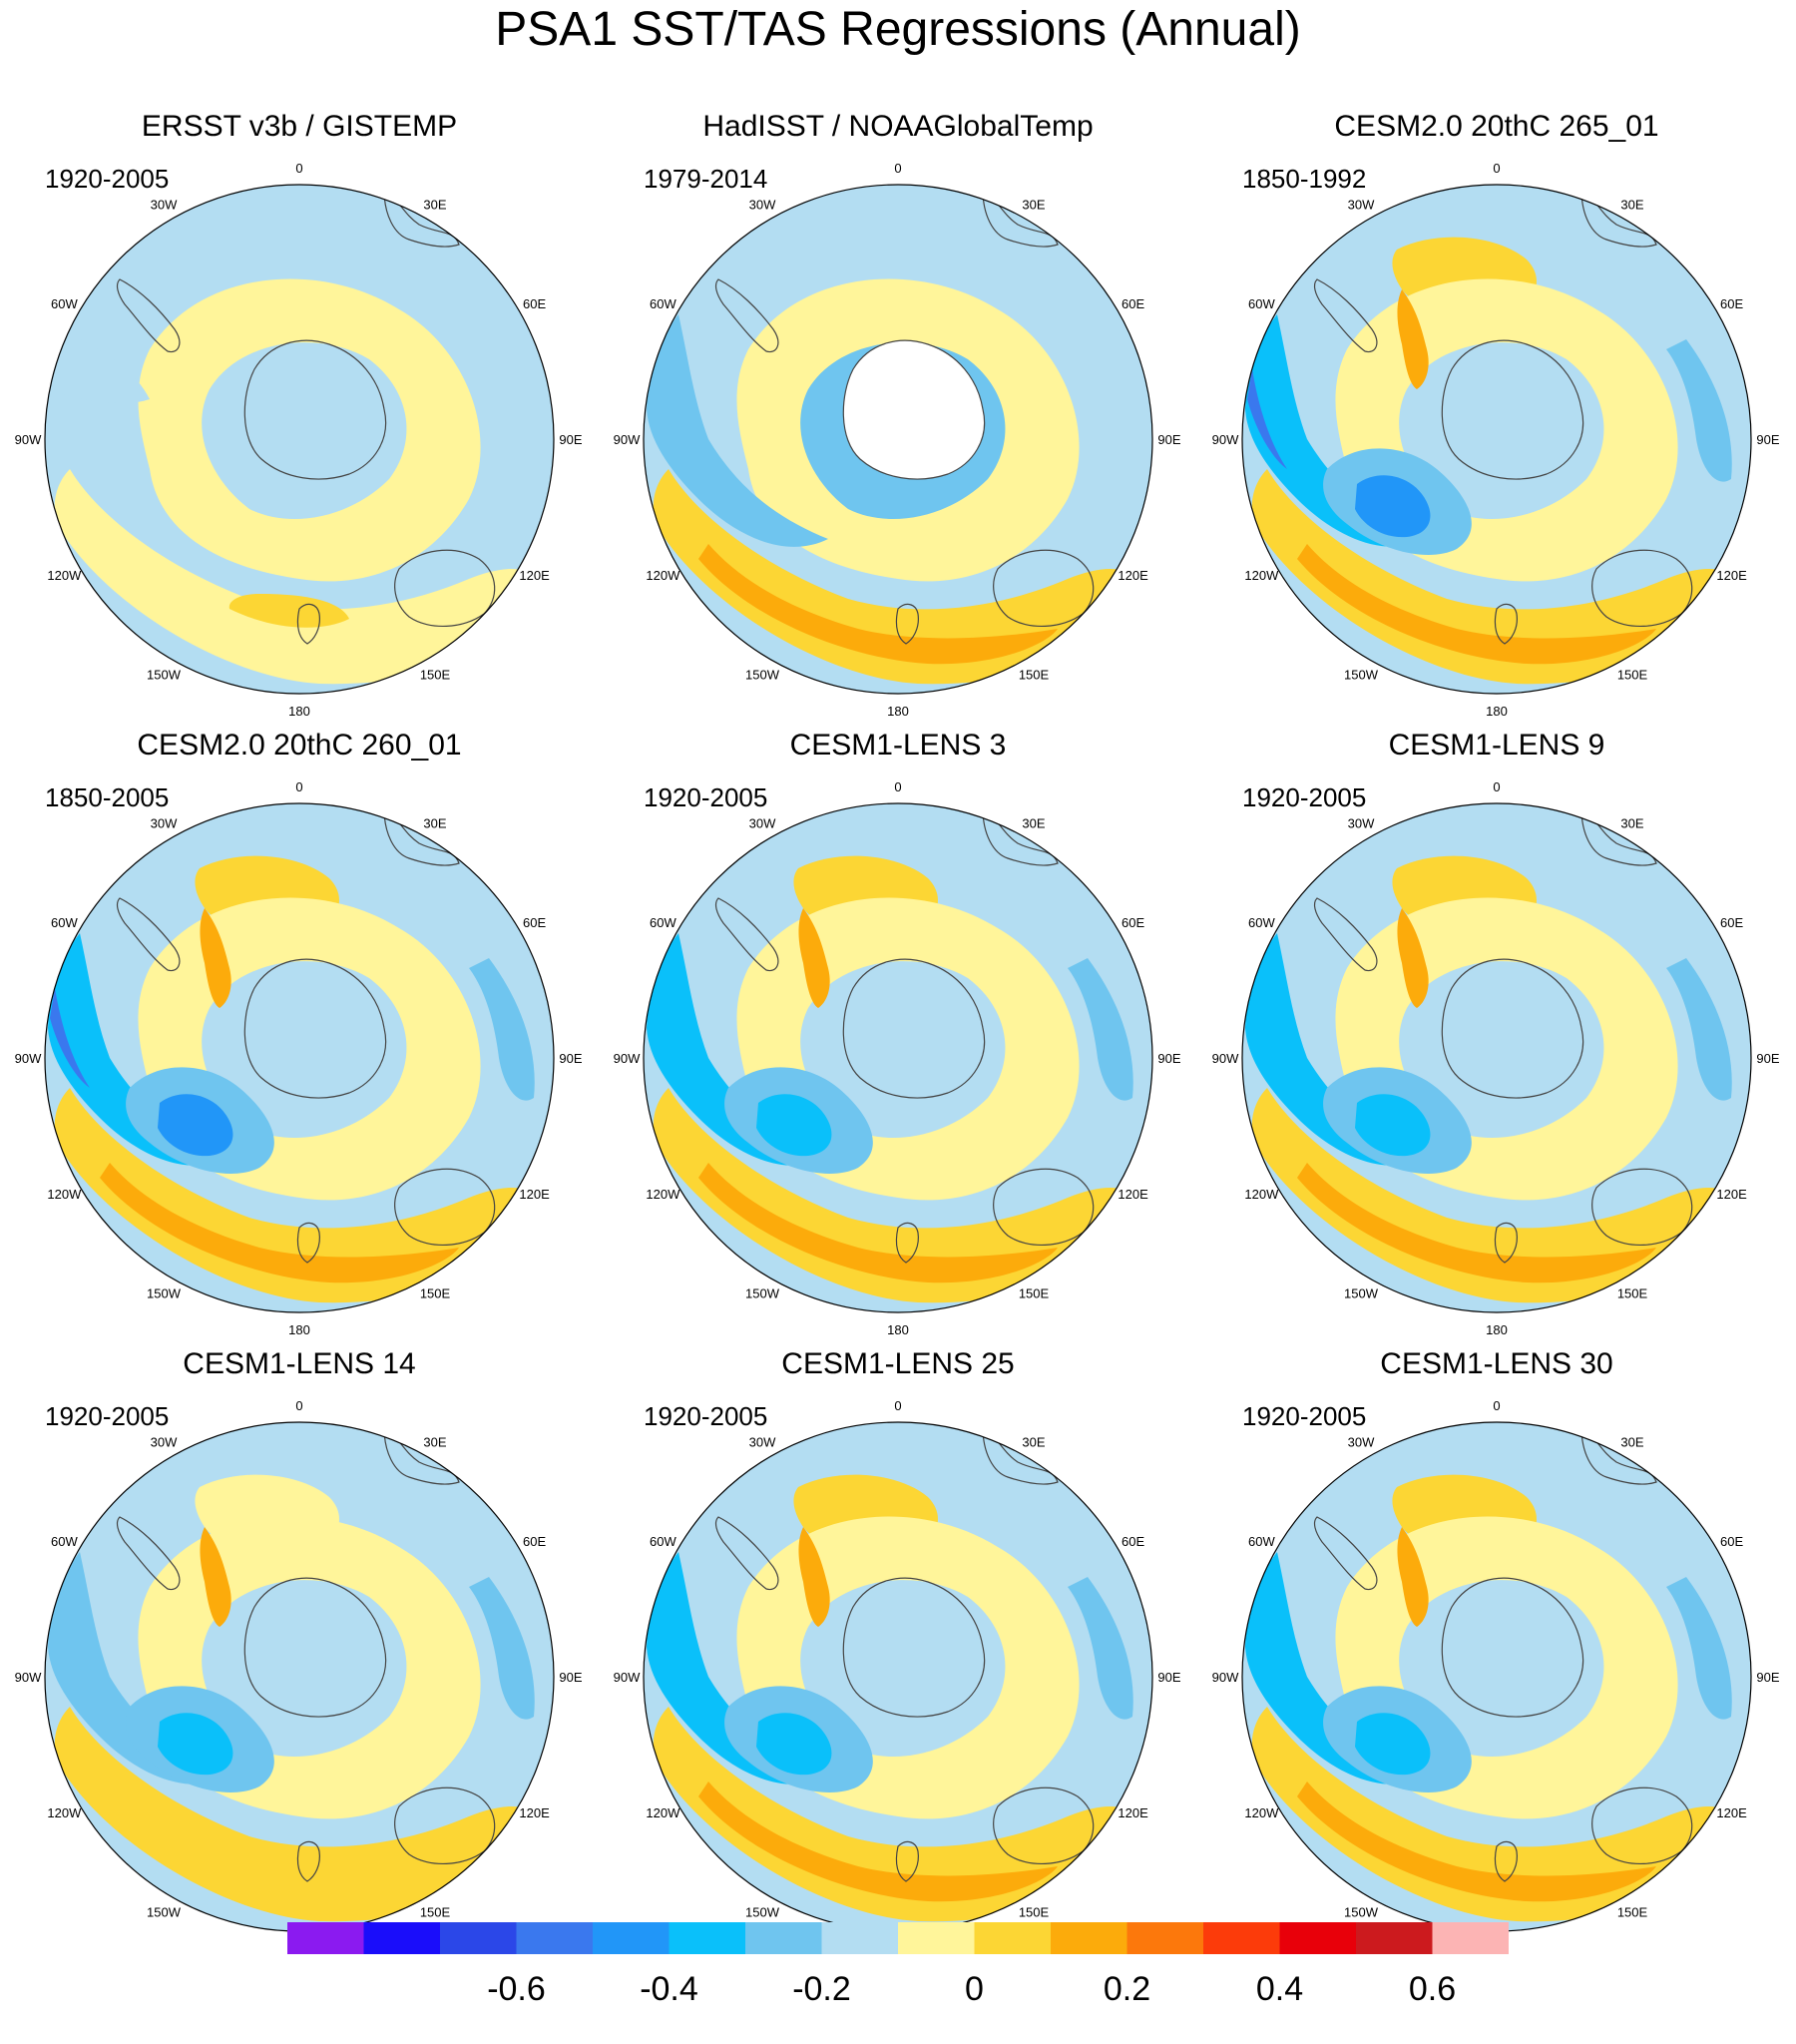 The width and height of the screenshot is (1796, 2044). Describe the element at coordinates (821, 1989) in the screenshot. I see `colorbar-tick-label: -0.2` at that location.